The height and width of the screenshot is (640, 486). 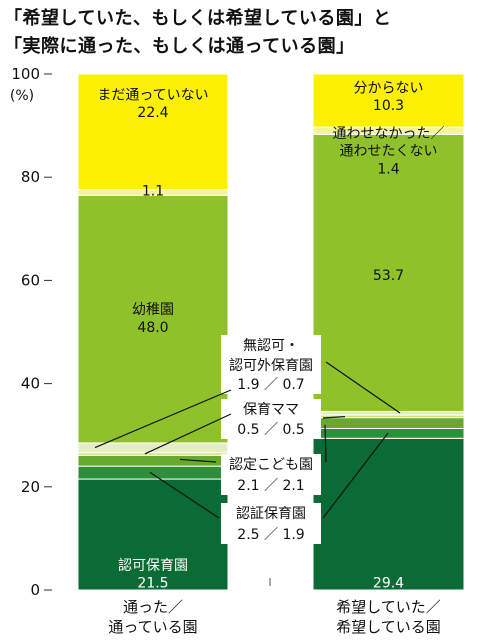 I want to click on data-label: まだ通っていない, so click(x=152, y=96).